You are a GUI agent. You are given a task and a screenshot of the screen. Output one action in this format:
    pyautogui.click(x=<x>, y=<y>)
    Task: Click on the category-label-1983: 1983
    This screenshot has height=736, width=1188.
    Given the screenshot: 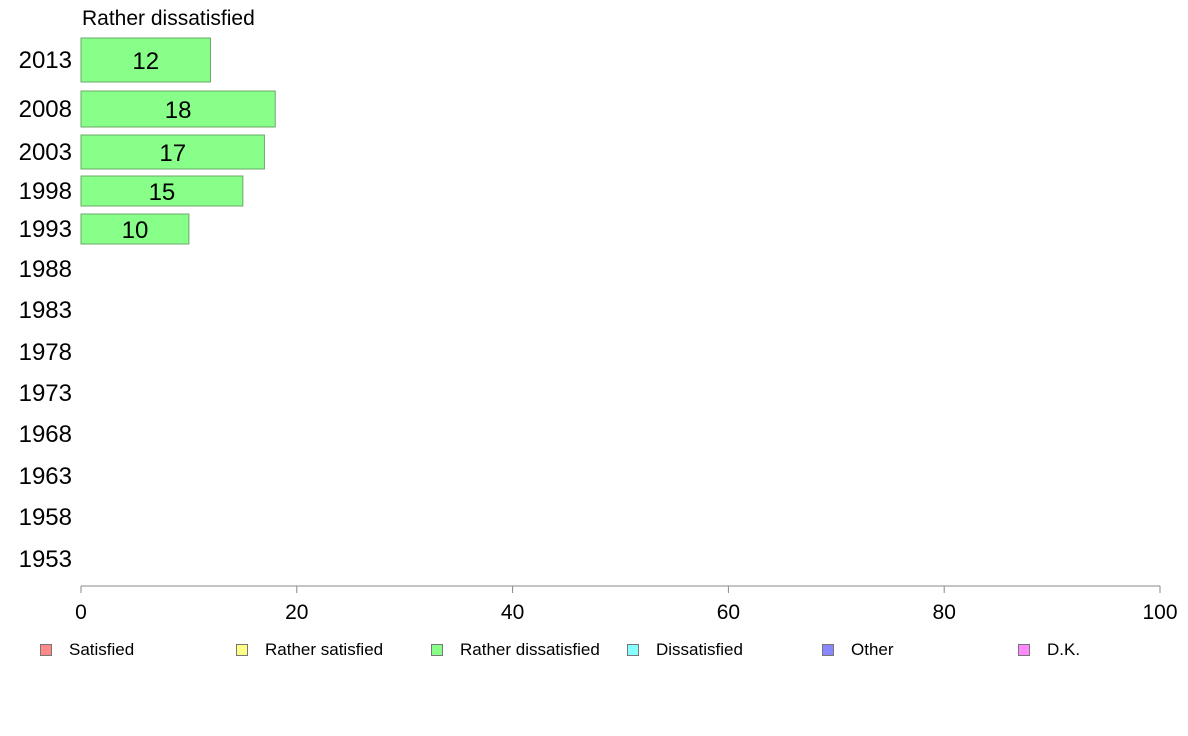 What is the action you would take?
    pyautogui.click(x=45, y=310)
    